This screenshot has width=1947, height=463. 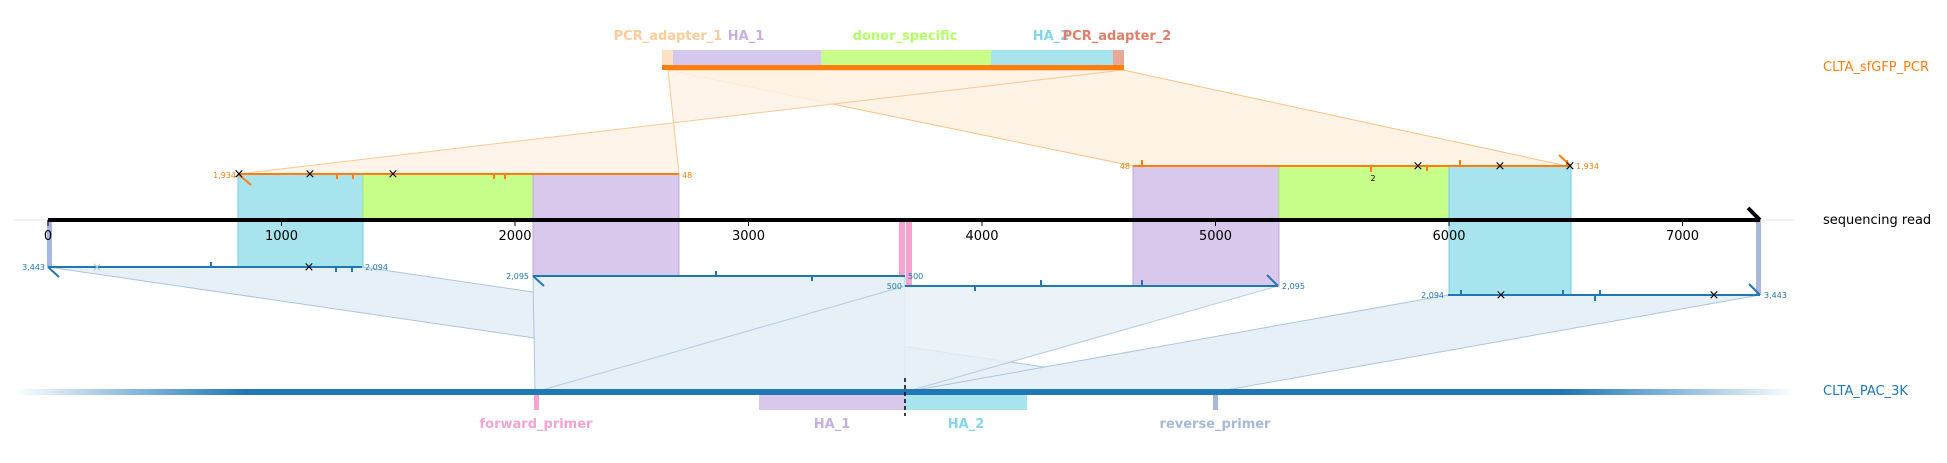 I want to click on pcr-alignment-left-arrow, so click(x=244, y=179).